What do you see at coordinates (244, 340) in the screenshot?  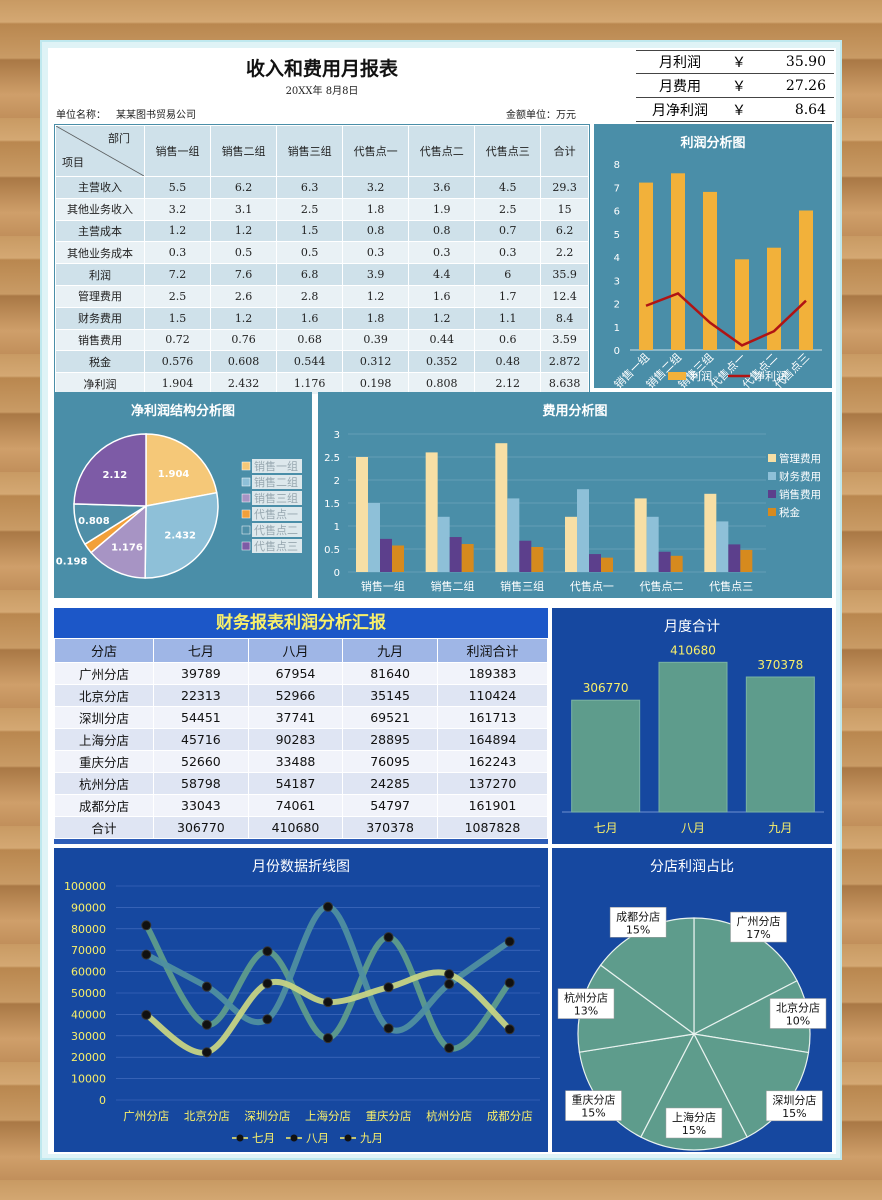 I see `table-cell: 0.76` at bounding box center [244, 340].